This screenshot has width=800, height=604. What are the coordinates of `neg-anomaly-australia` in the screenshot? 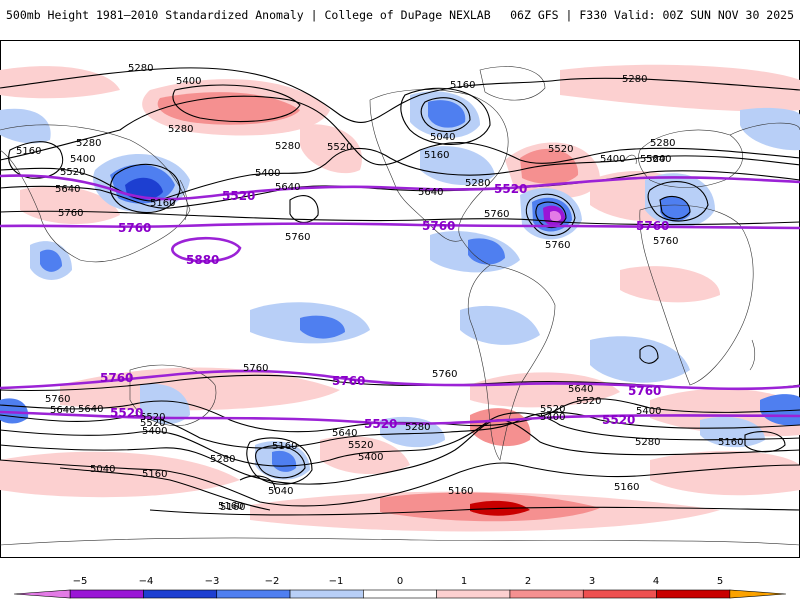 It's located at (165, 404).